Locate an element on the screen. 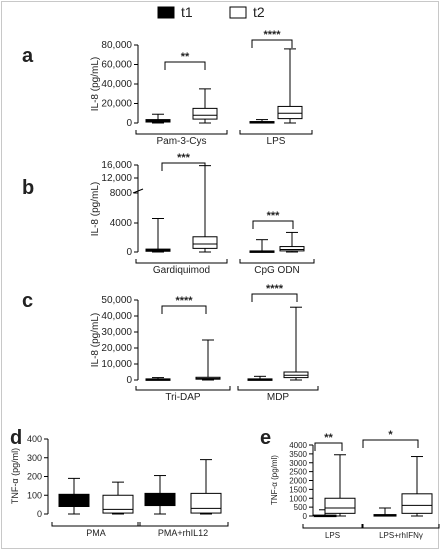 The height and width of the screenshot is (550, 440). box-tri-dap-t1 is located at coordinates (158, 379).